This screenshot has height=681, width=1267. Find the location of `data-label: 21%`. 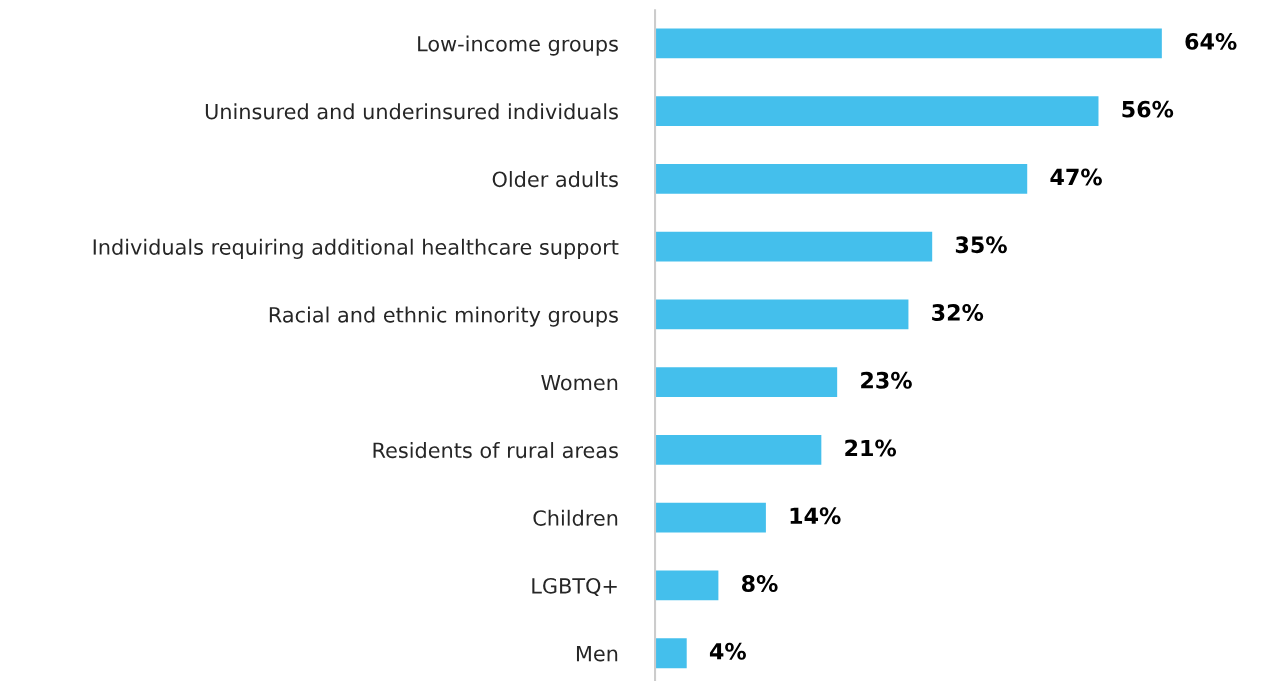

data-label: 21% is located at coordinates (871, 448).